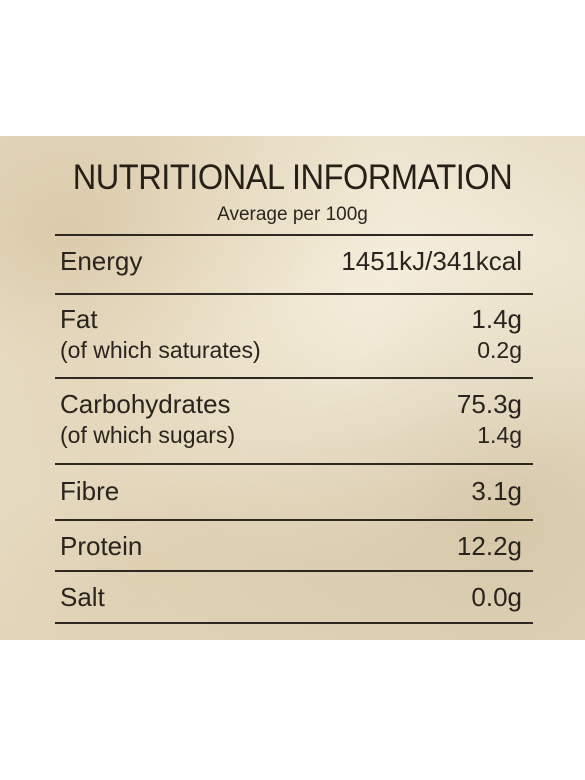 This screenshot has width=585, height=780. Describe the element at coordinates (294, 520) in the screenshot. I see `divider-fibre` at that location.